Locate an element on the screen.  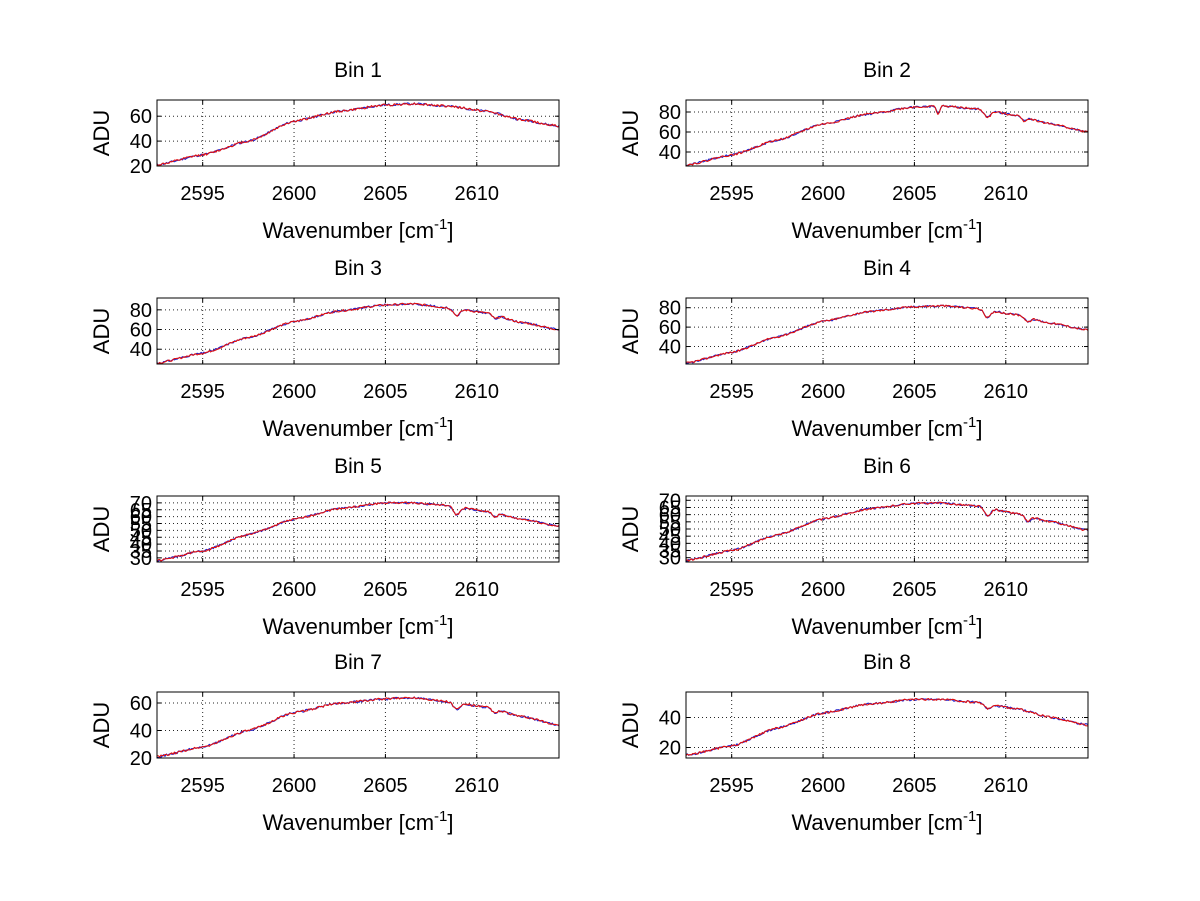
subplot-title: Bin 7 is located at coordinates (358, 662).